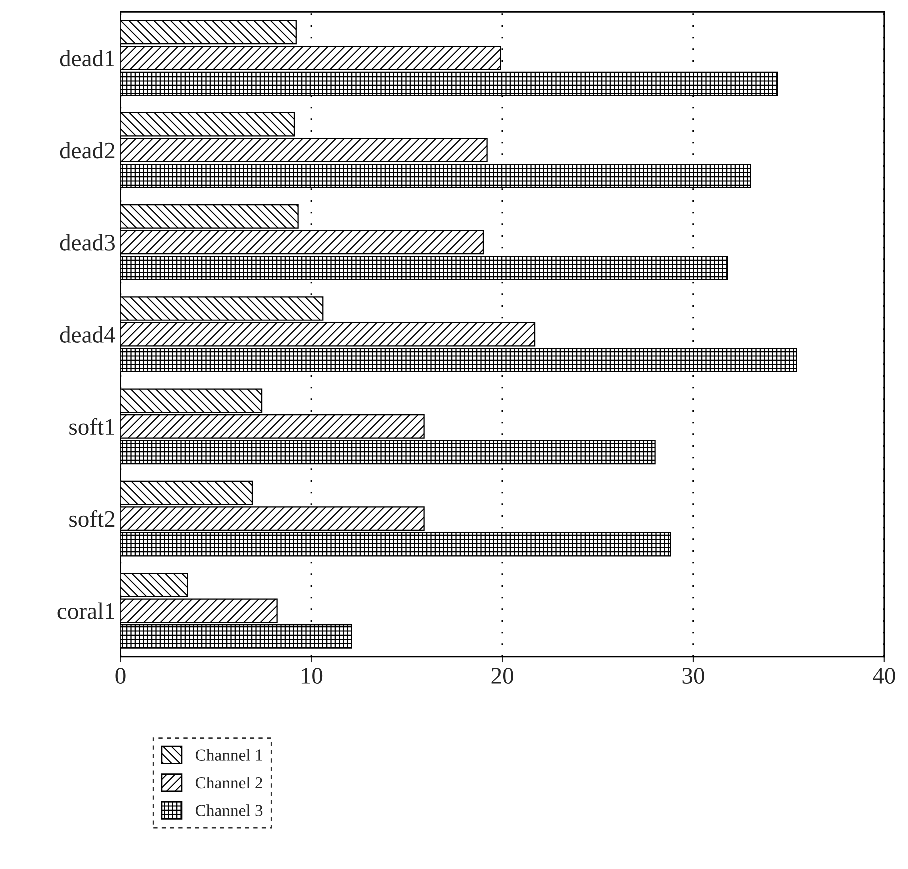  What do you see at coordinates (87, 242) in the screenshot?
I see `y-tick-label: dead3` at bounding box center [87, 242].